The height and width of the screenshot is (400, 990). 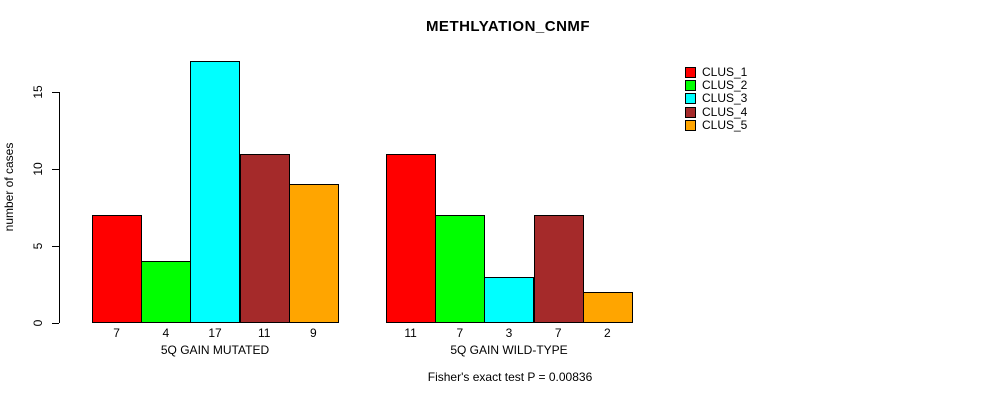 What do you see at coordinates (725, 85) in the screenshot?
I see `legend-label: CLUS_2` at bounding box center [725, 85].